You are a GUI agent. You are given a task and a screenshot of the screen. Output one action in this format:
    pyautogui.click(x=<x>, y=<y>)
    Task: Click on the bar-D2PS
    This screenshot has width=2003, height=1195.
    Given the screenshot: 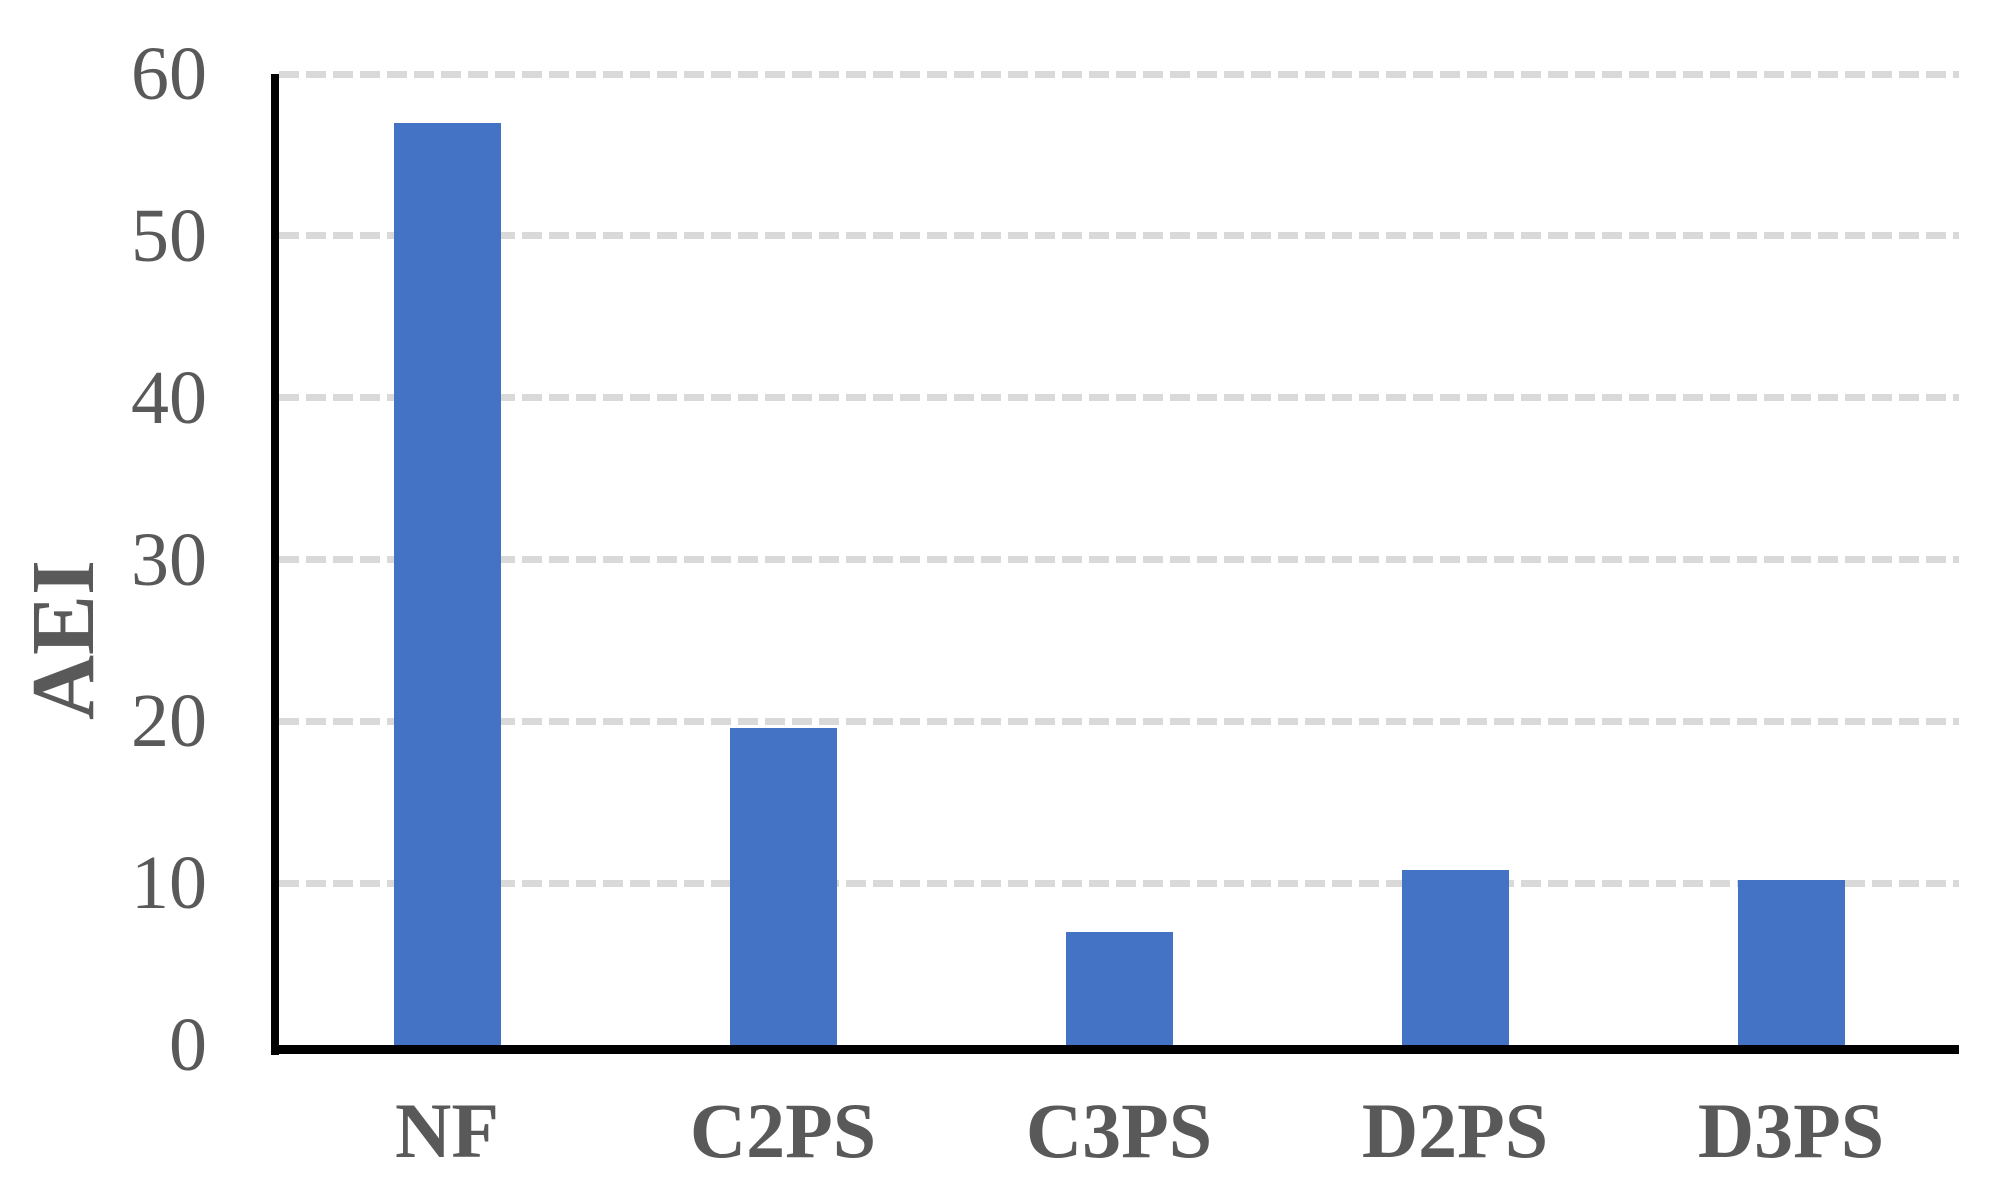 What is the action you would take?
    pyautogui.click(x=1455, y=957)
    